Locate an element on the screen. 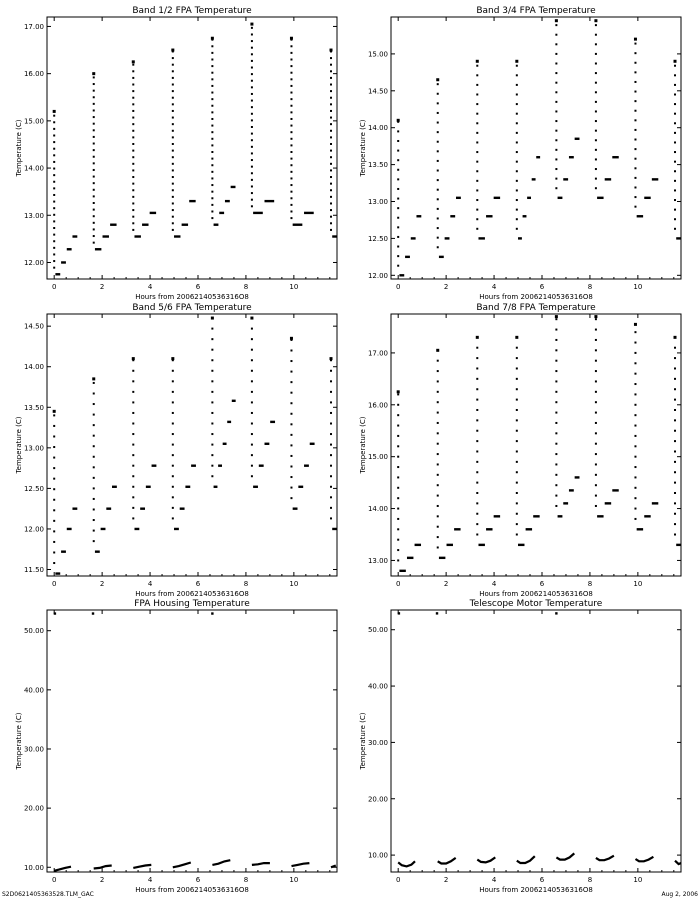 The height and width of the screenshot is (900, 700). x-tick-label: 2 is located at coordinates (446, 287).